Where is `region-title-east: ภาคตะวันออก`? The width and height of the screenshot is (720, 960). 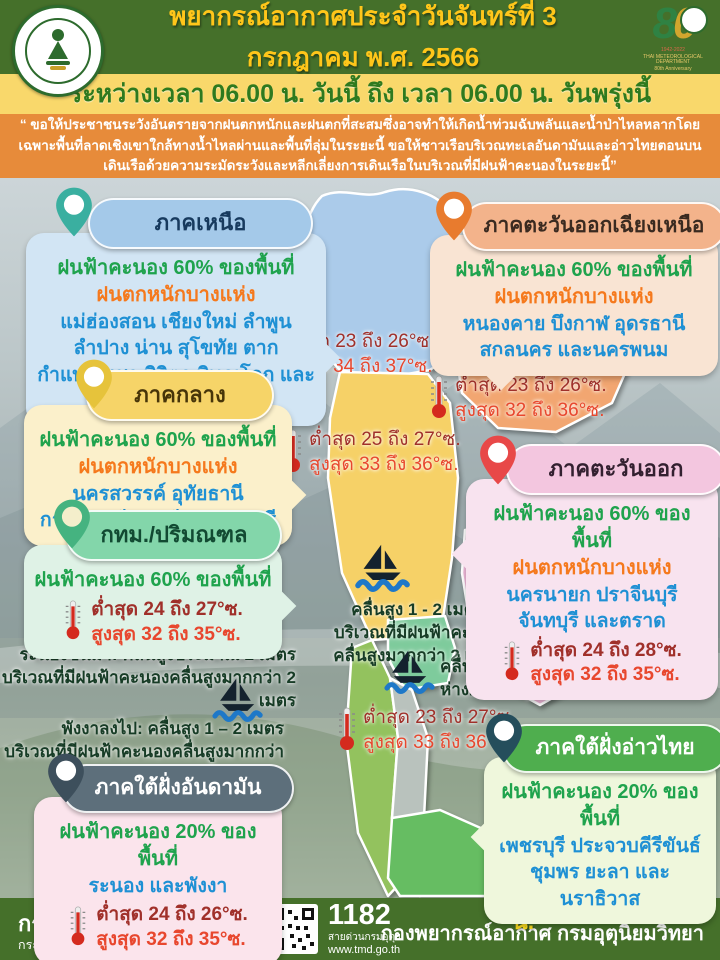 region-title-east: ภาคตะวันออก is located at coordinates (613, 469).